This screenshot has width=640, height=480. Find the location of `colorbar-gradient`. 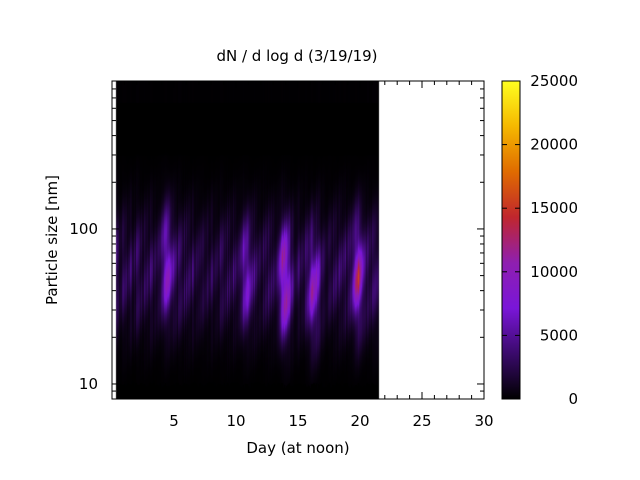

colorbar-gradient is located at coordinates (511, 240).